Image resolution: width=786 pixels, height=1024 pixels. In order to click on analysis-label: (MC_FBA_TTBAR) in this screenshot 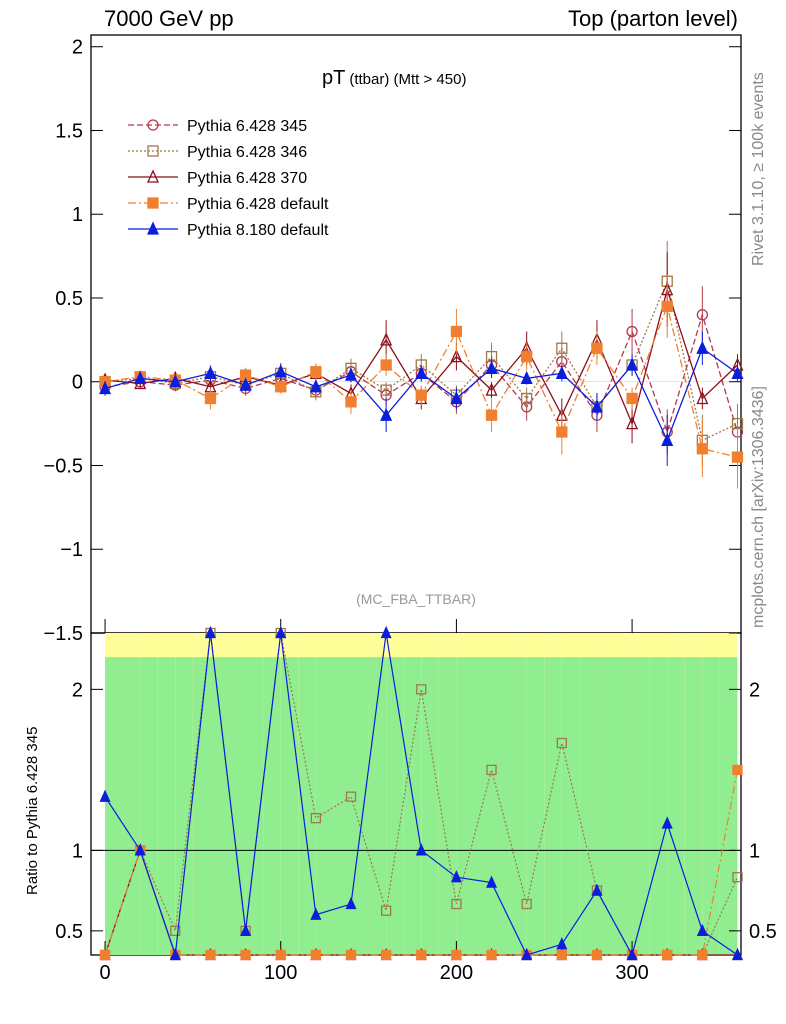, I will do `click(416, 599)`.